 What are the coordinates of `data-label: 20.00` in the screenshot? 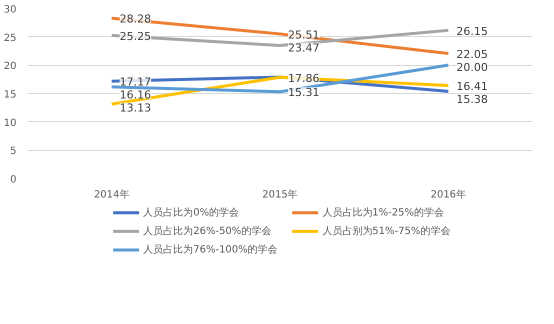 It's located at (472, 67).